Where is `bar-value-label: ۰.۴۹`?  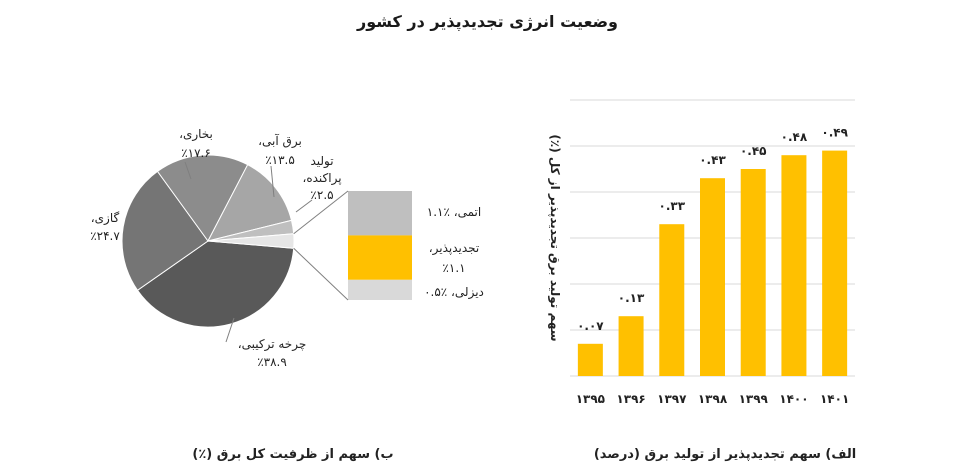
bar-value-label: ۰.۴۹ is located at coordinates (834, 133).